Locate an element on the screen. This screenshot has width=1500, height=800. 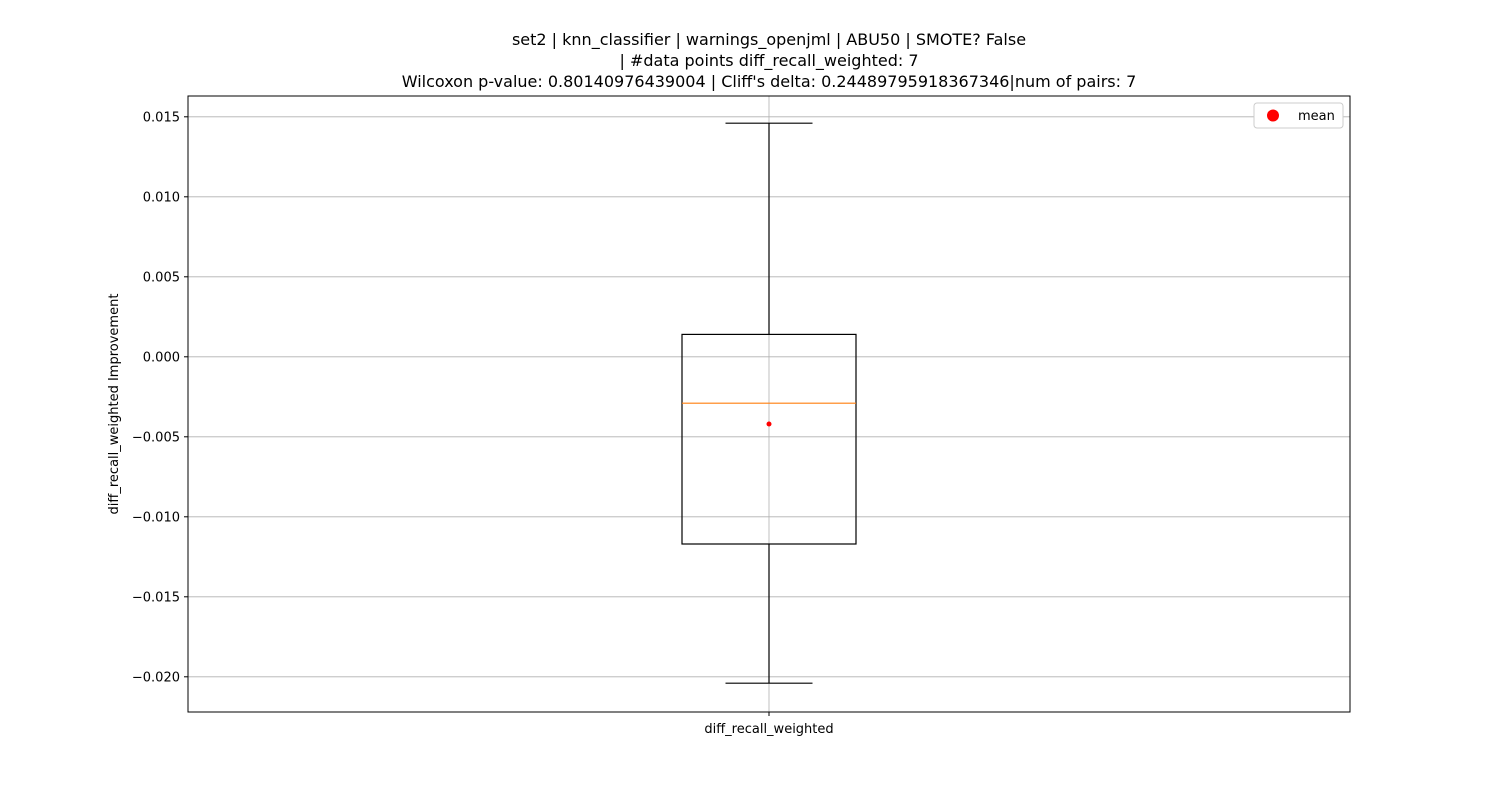
y-tick-label: −0.015 is located at coordinates (156, 597).